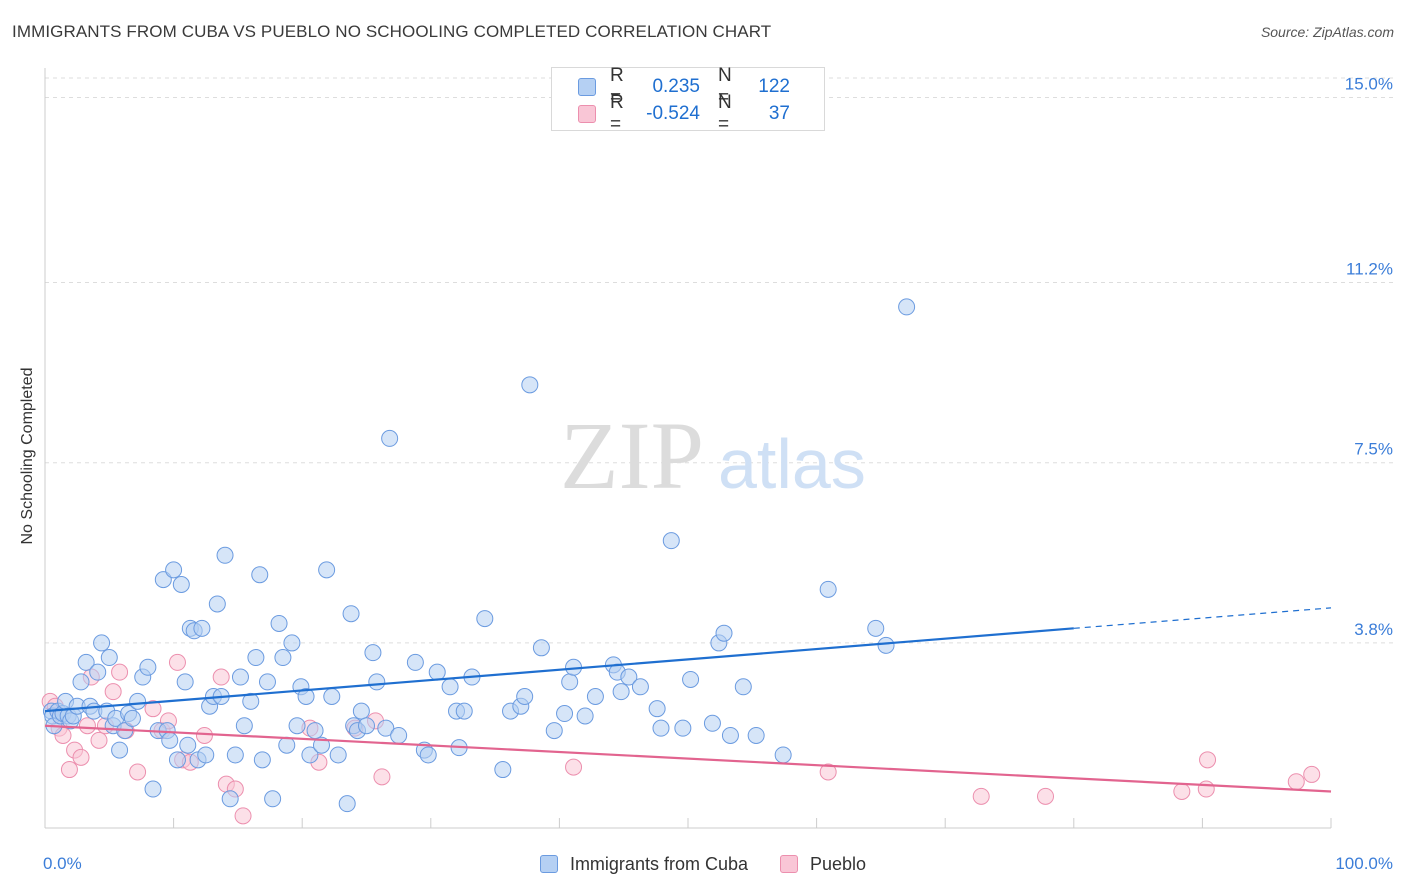  What do you see at coordinates (632, 455) in the screenshot?
I see `watermark-zip: ZIP` at bounding box center [632, 455].